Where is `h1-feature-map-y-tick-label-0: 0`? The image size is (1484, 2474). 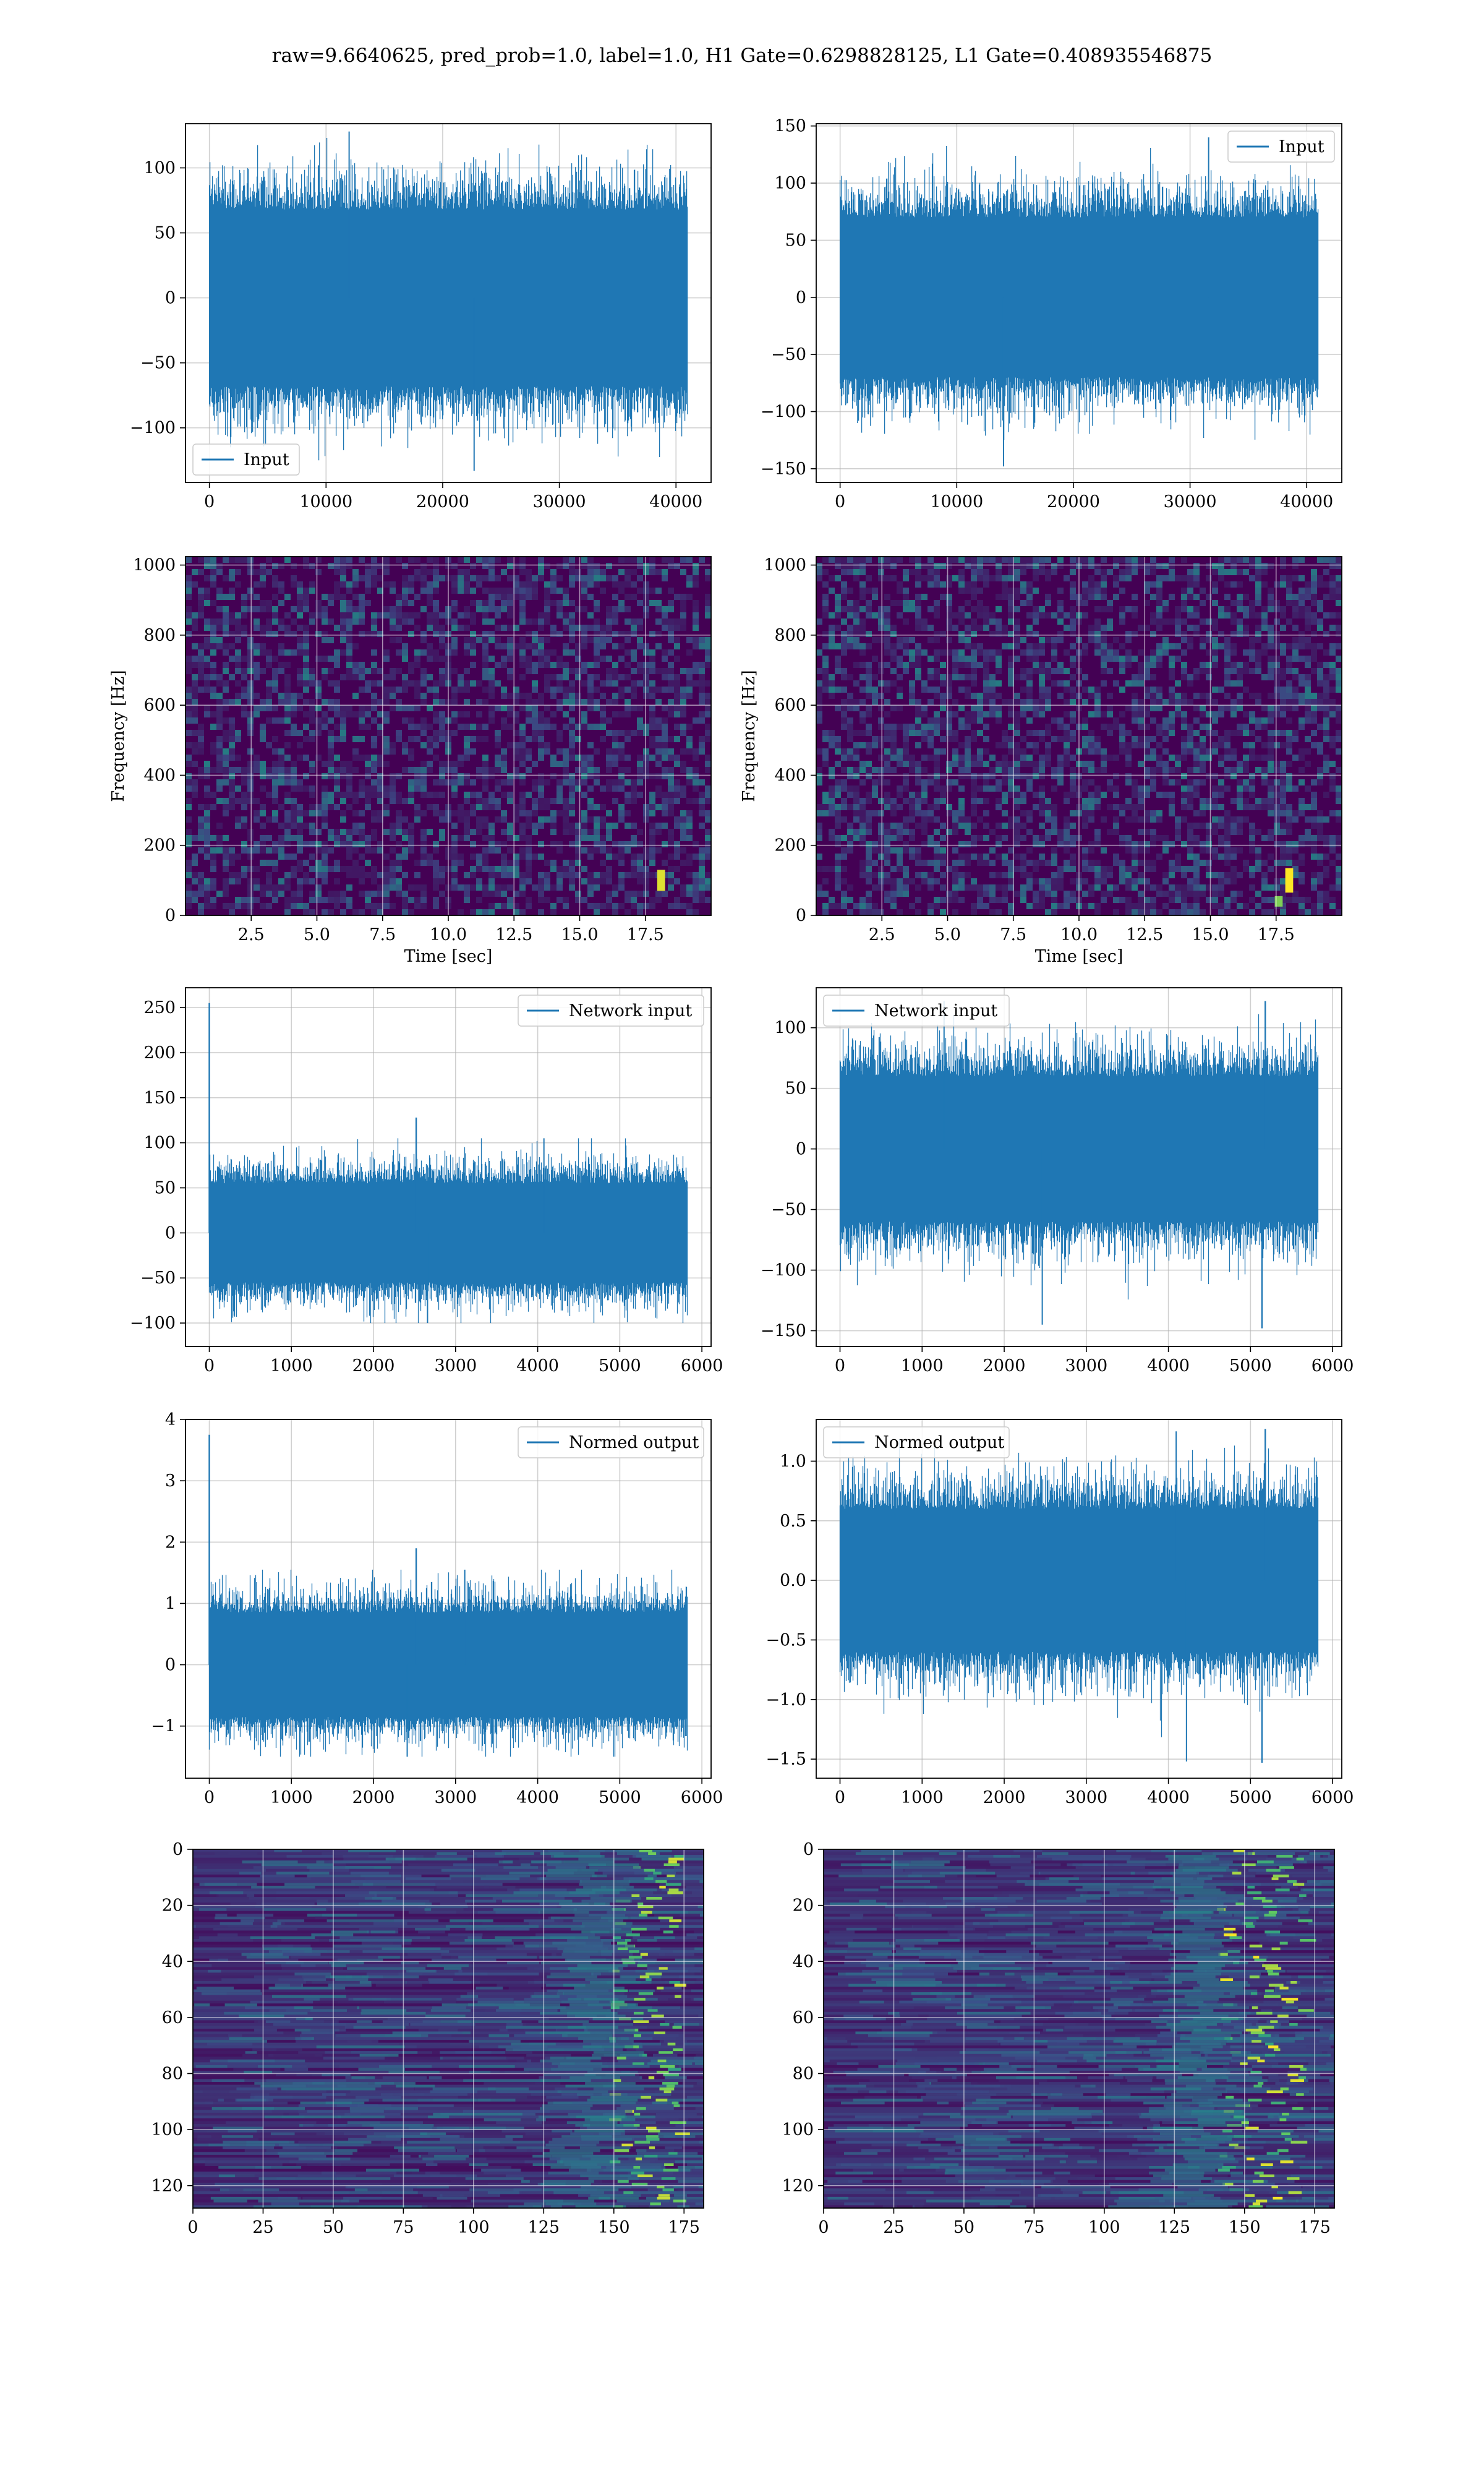 h1-feature-map-y-tick-label-0: 0 is located at coordinates (178, 1849).